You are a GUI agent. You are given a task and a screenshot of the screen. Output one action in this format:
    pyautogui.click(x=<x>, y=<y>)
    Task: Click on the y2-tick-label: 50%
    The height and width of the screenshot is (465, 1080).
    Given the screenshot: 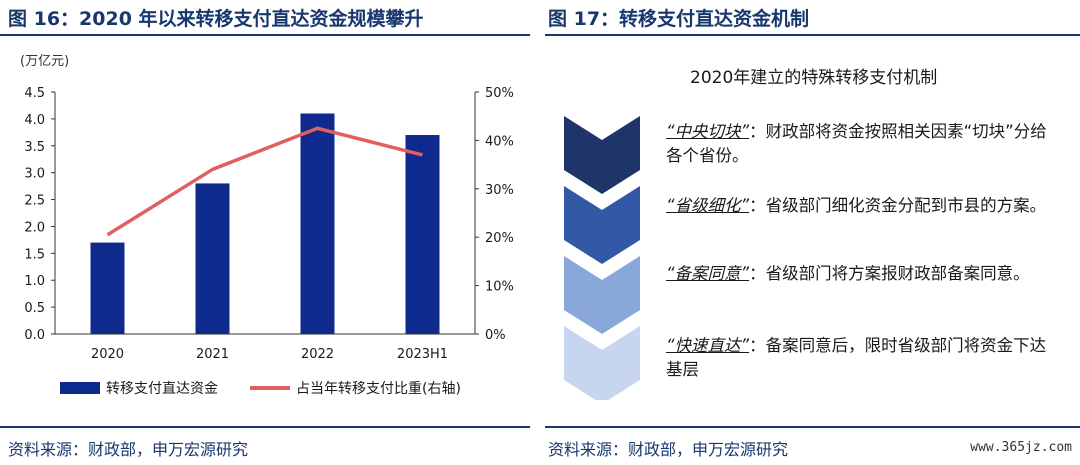 What is the action you would take?
    pyautogui.click(x=499, y=93)
    